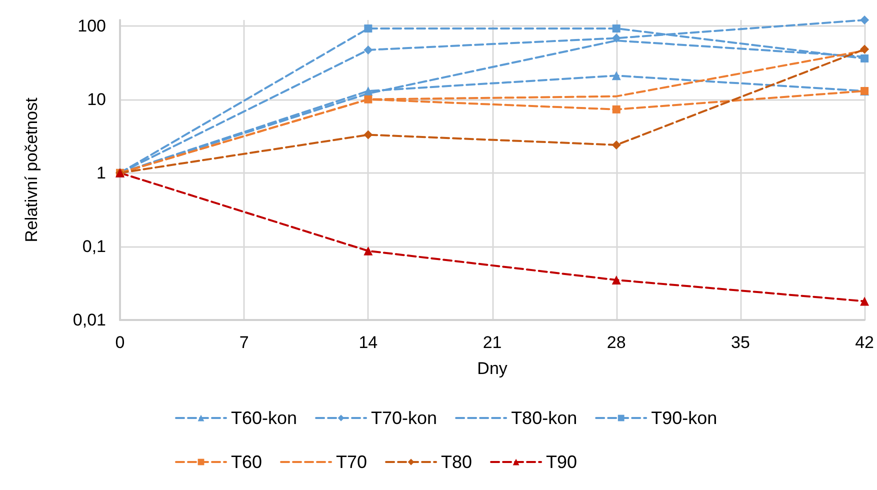  What do you see at coordinates (492, 342) in the screenshot?
I see `x-tick-label: 21` at bounding box center [492, 342].